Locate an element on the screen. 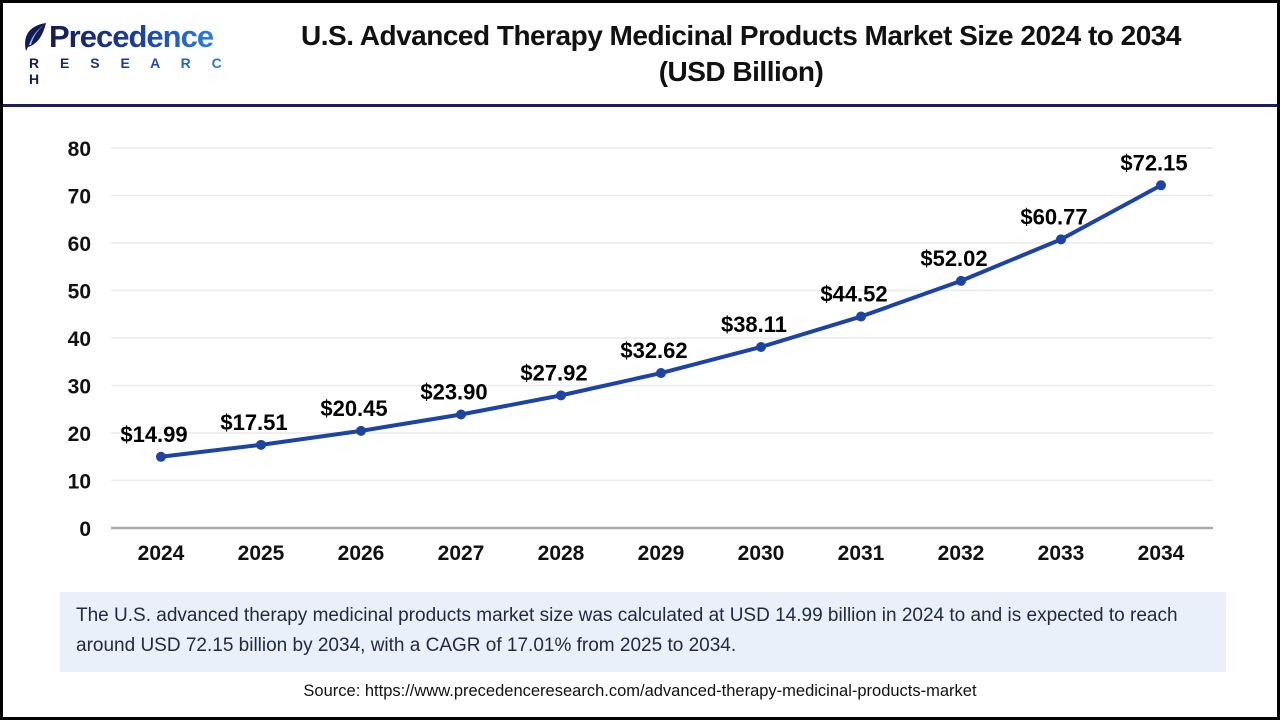 This screenshot has height=720, width=1280. data-point-label: $17.51 is located at coordinates (253, 422).